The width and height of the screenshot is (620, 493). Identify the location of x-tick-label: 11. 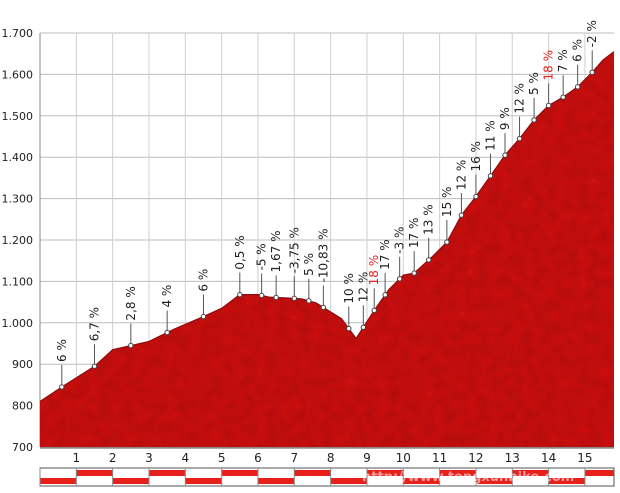
(439, 458).